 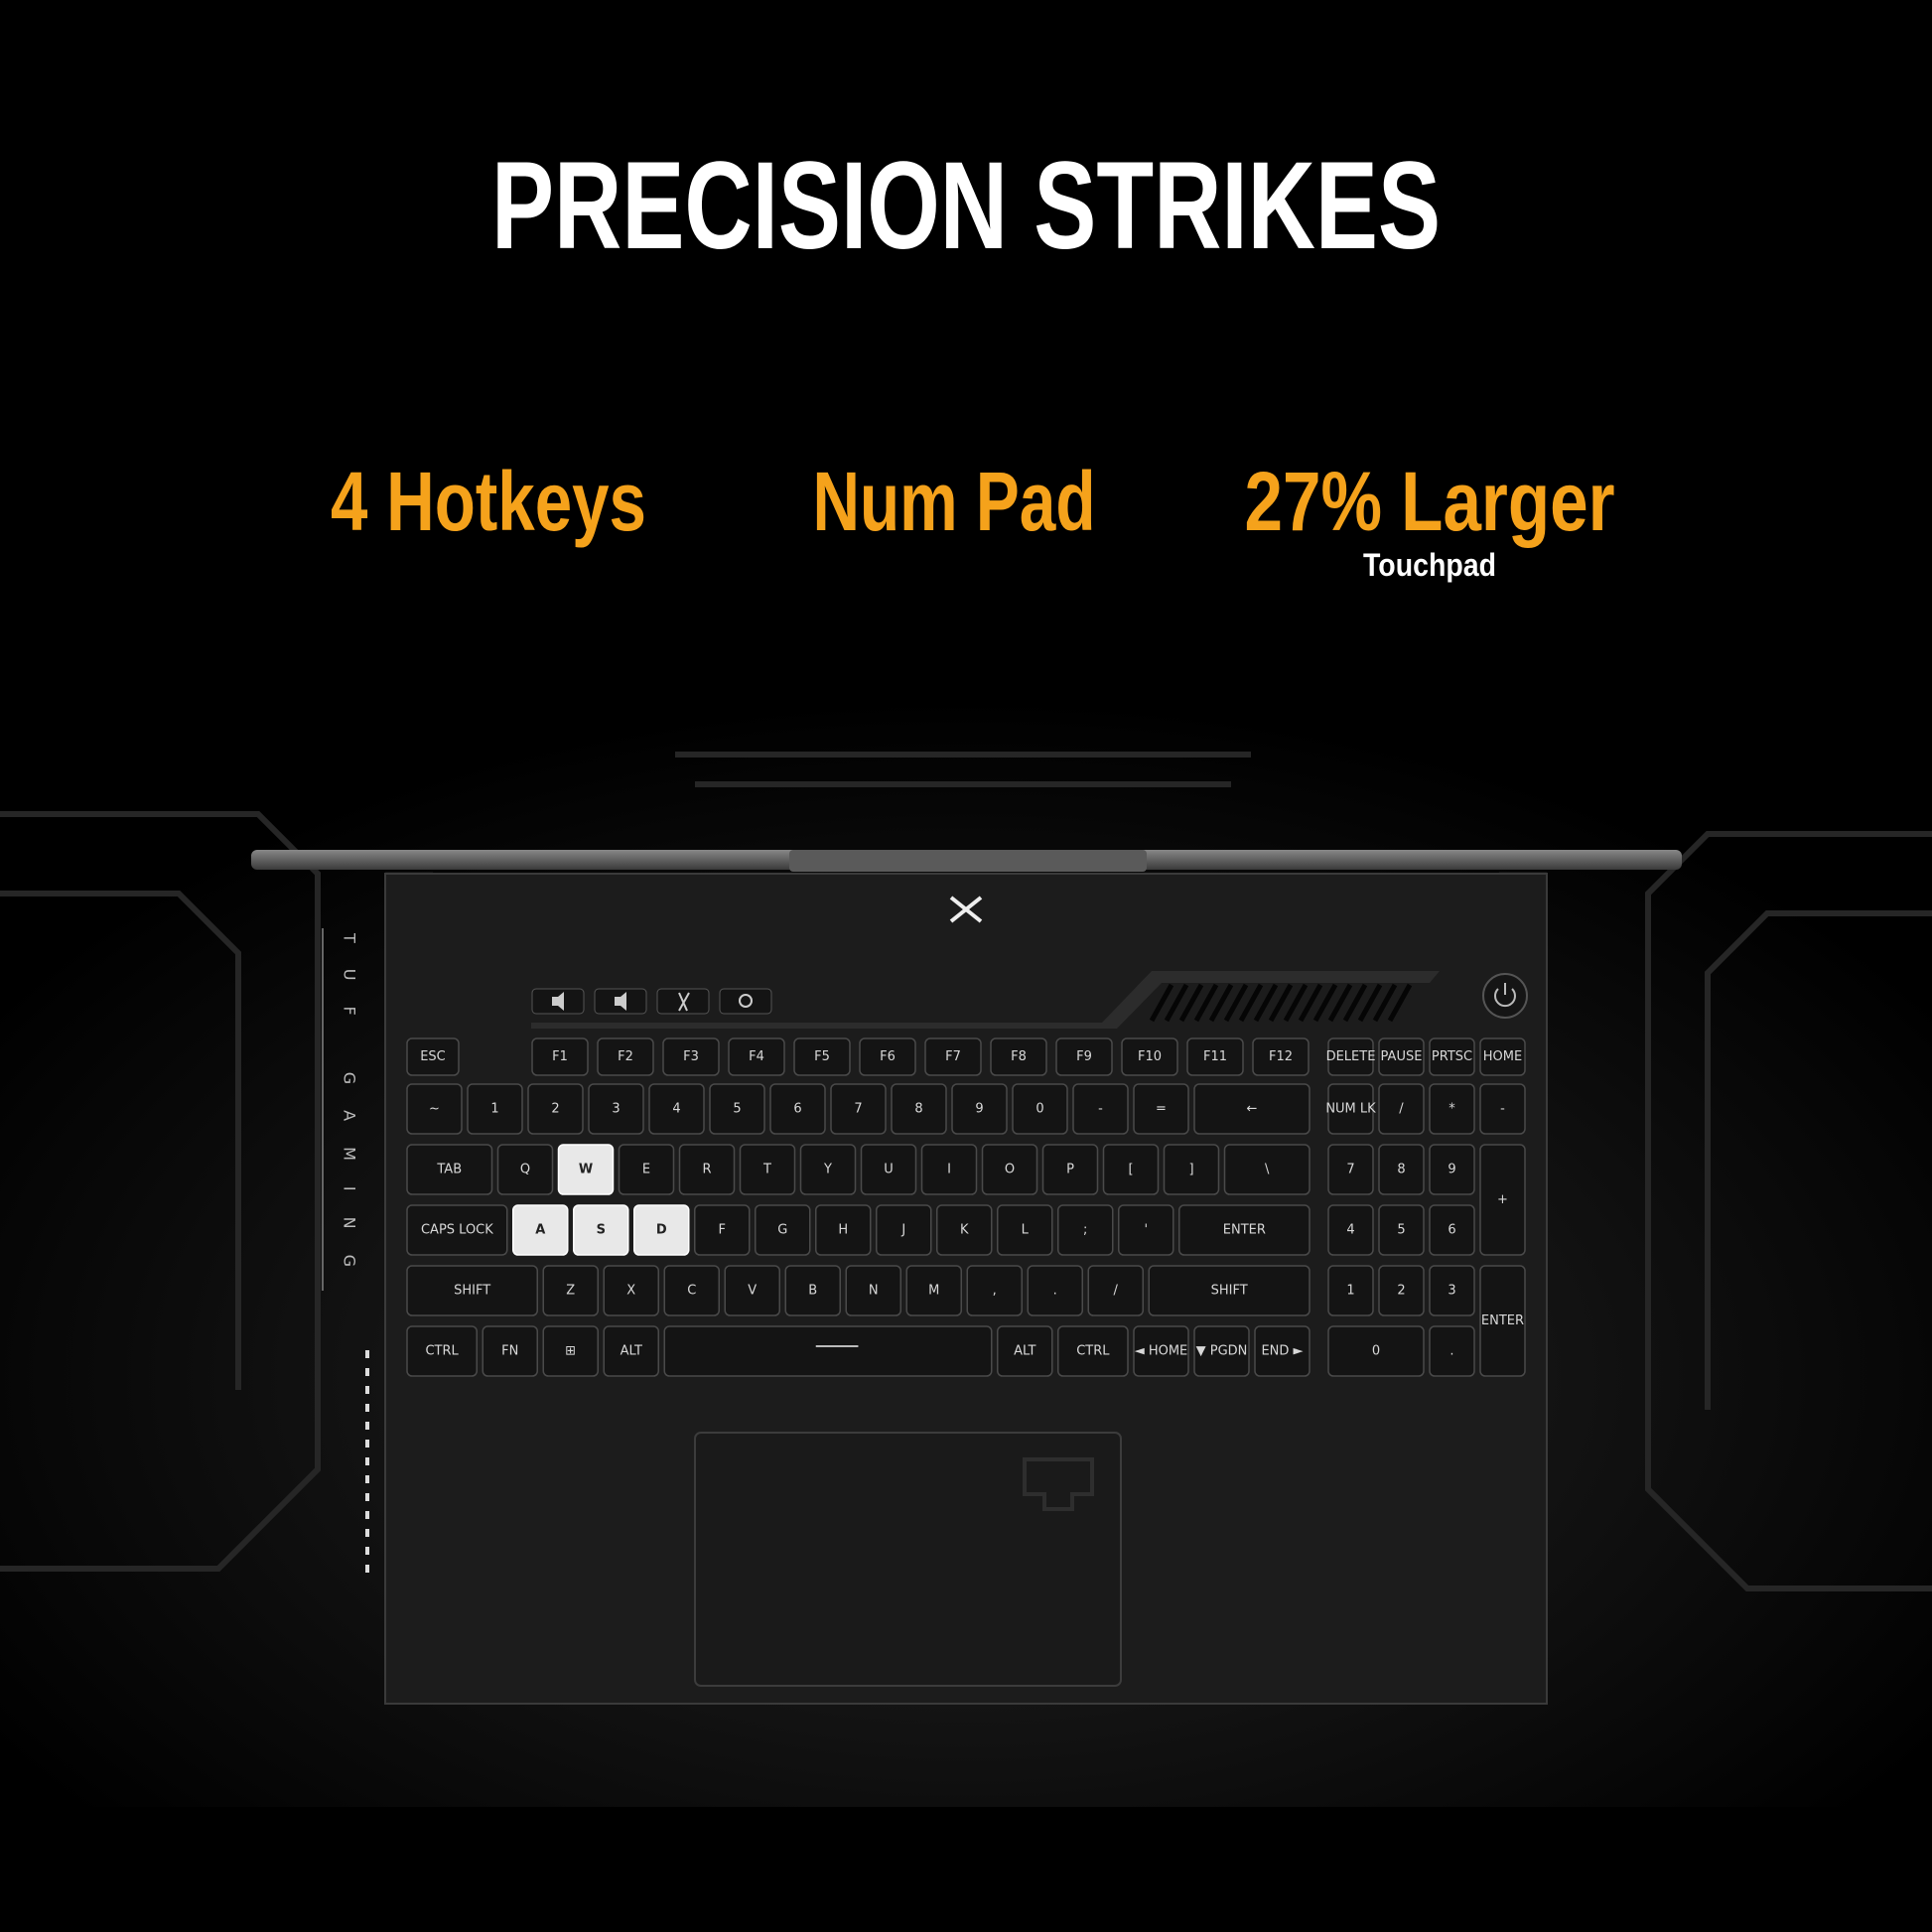 I want to click on key-label: O, so click(x=1010, y=1170).